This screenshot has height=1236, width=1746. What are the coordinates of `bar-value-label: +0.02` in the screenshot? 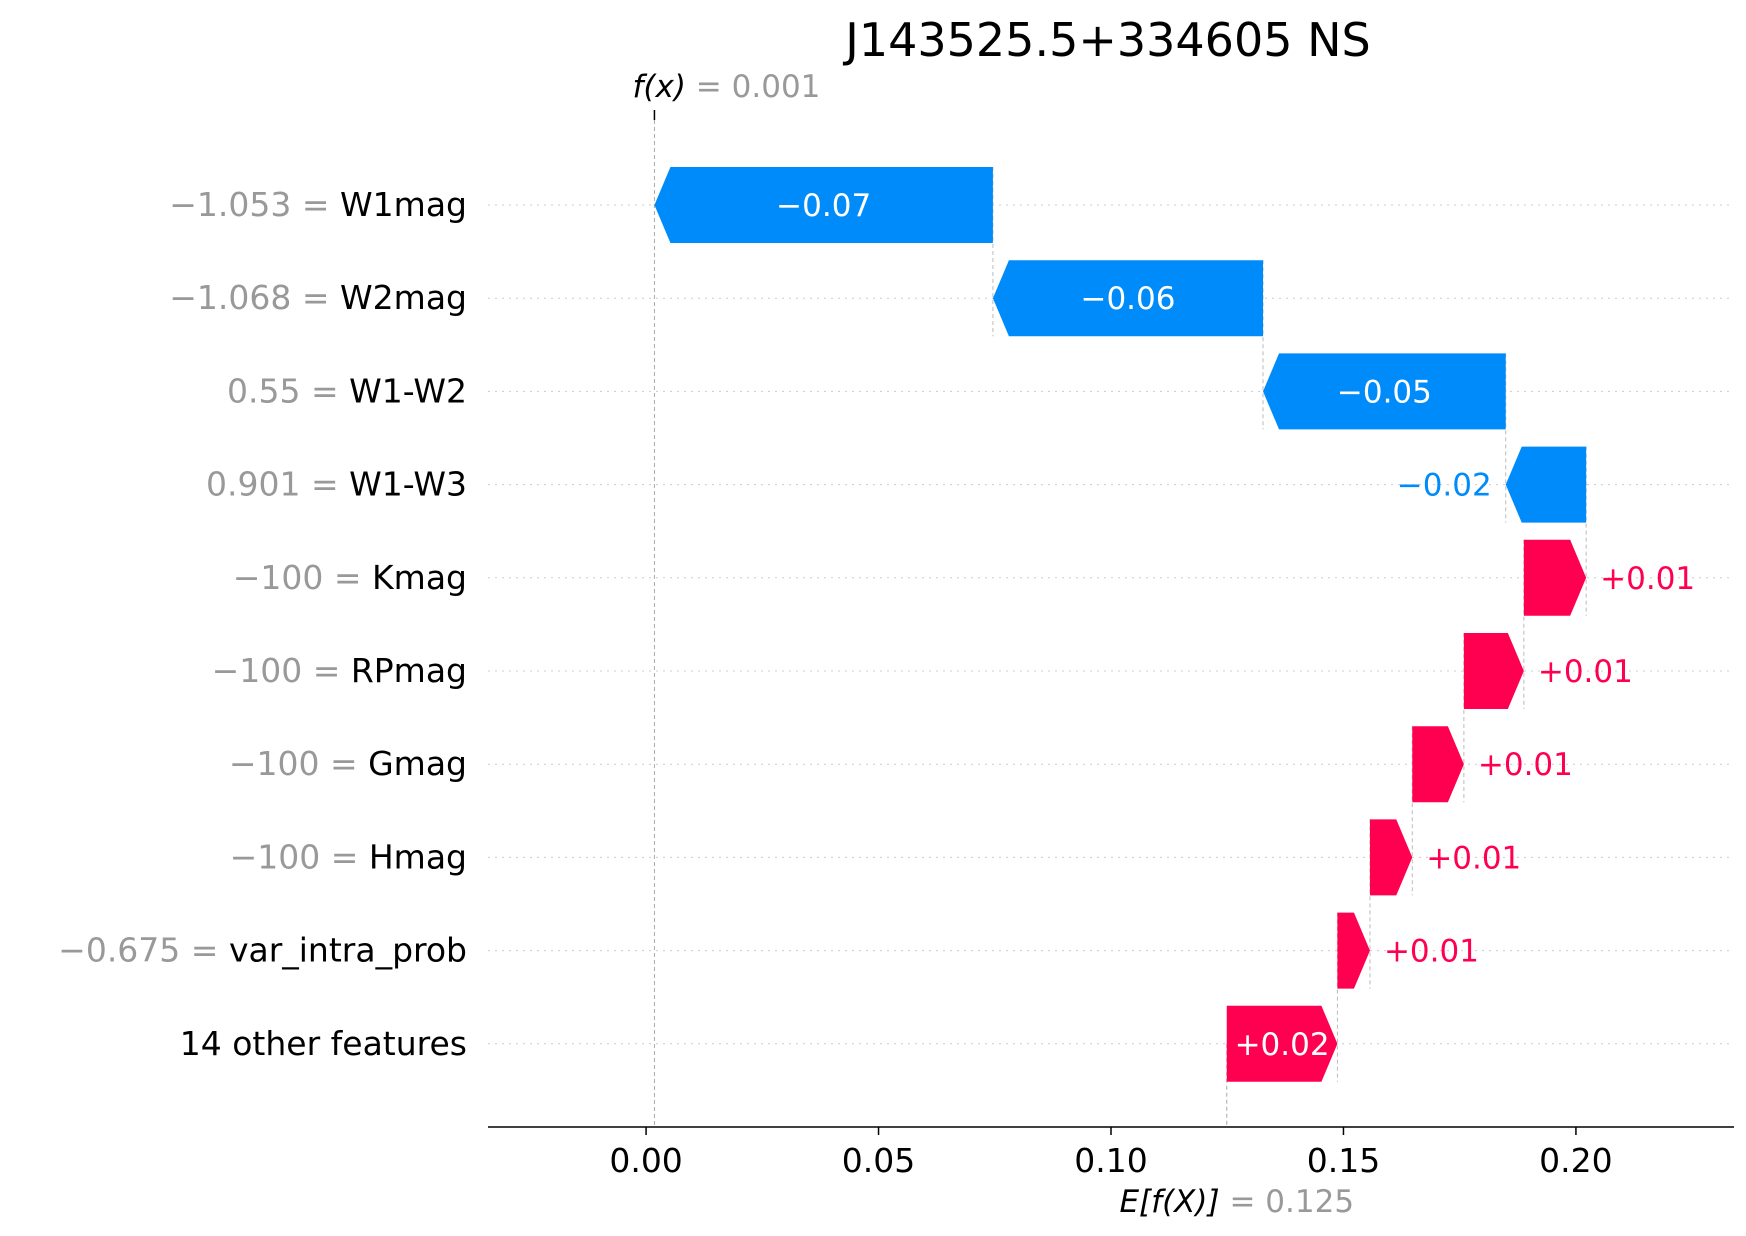 It's located at (1282, 1045).